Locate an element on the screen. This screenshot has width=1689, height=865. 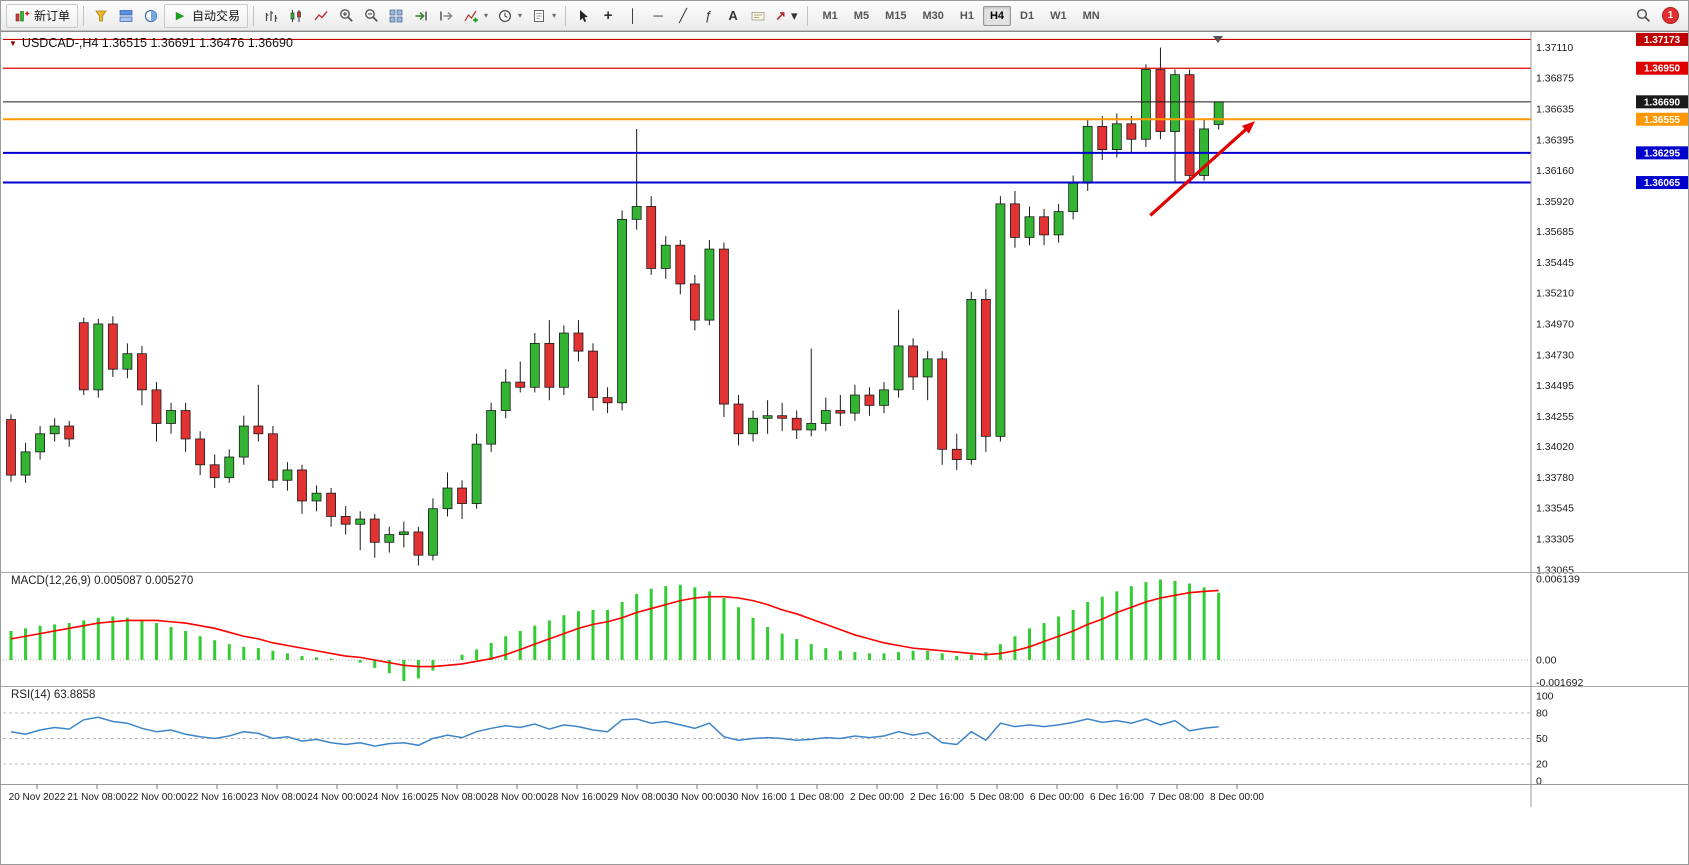
search-button is located at coordinates (1643, 16).